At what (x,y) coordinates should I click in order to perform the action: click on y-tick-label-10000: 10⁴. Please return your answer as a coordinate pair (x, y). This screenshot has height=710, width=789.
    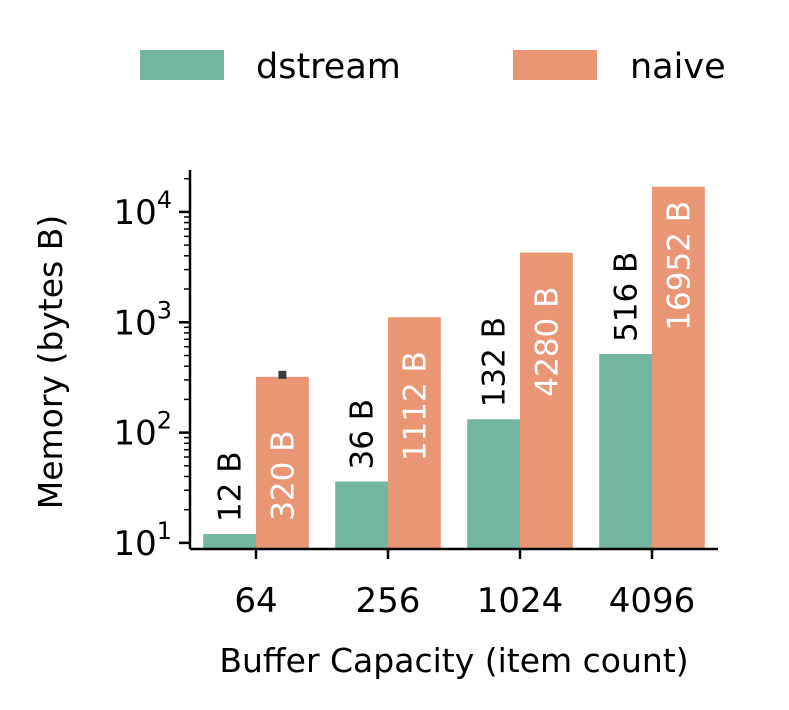
    Looking at the image, I should click on (142, 209).